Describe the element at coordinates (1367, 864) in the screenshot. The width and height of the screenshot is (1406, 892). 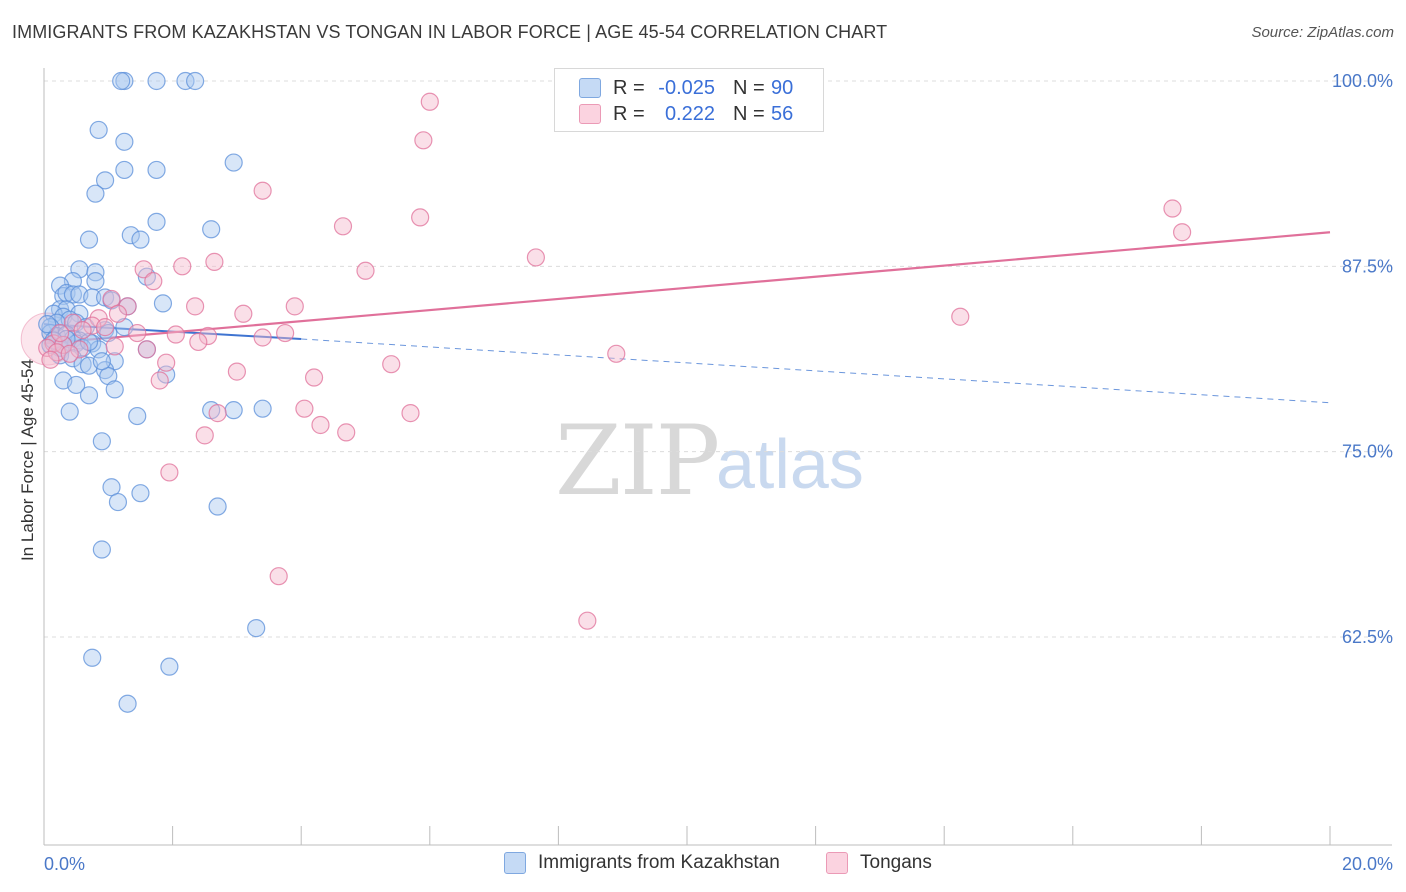
I see `x-tick-label: 20.0%` at that location.